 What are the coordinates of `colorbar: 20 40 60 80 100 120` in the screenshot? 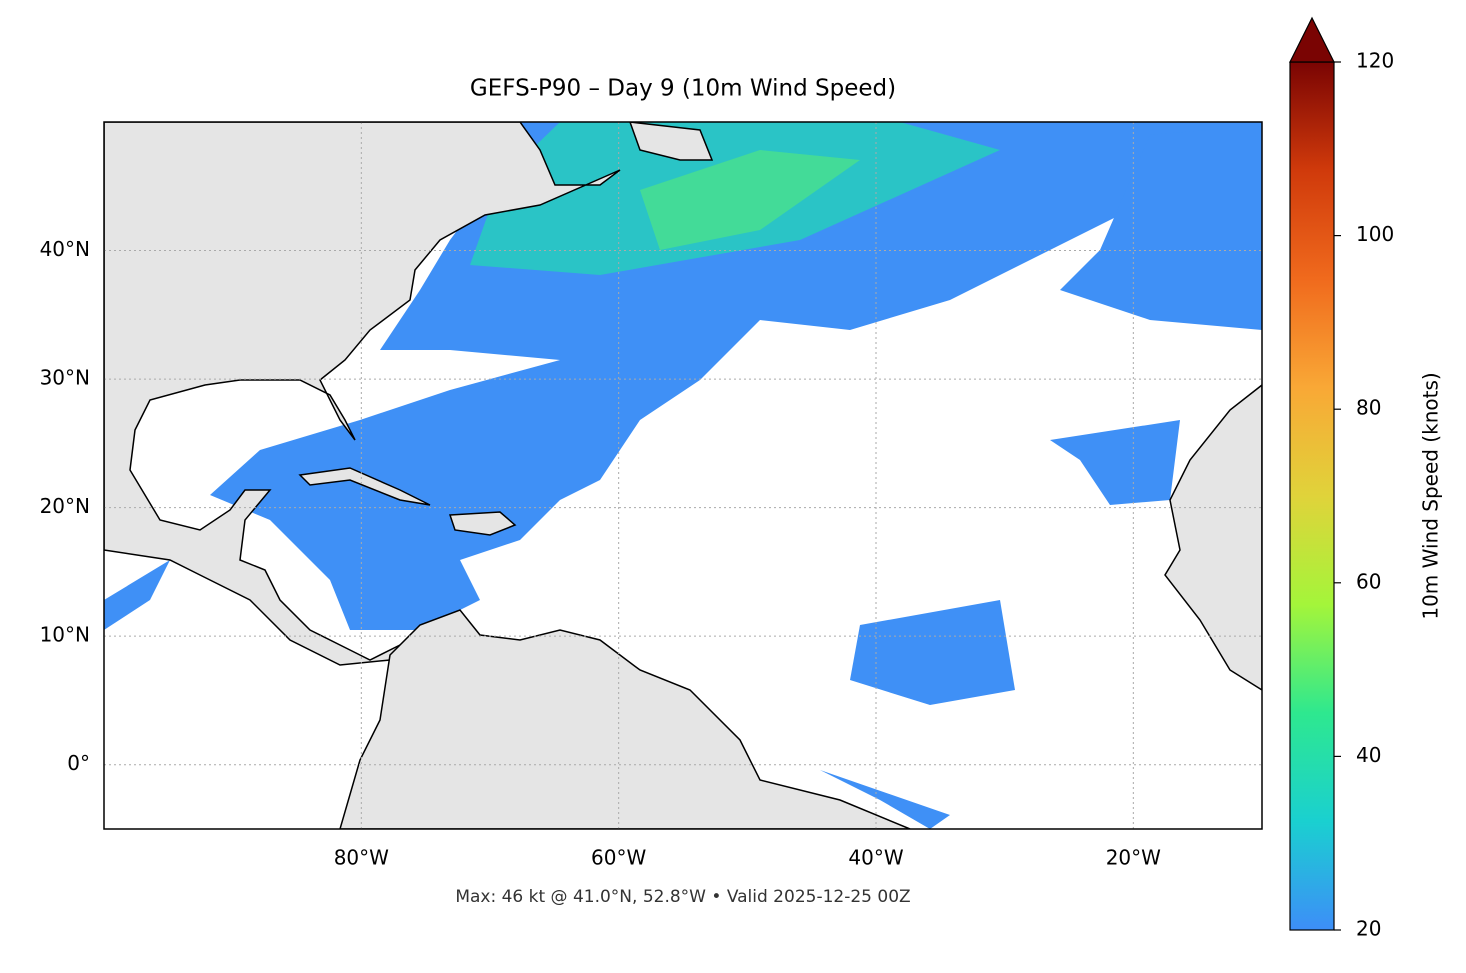 It's located at (1341, 478).